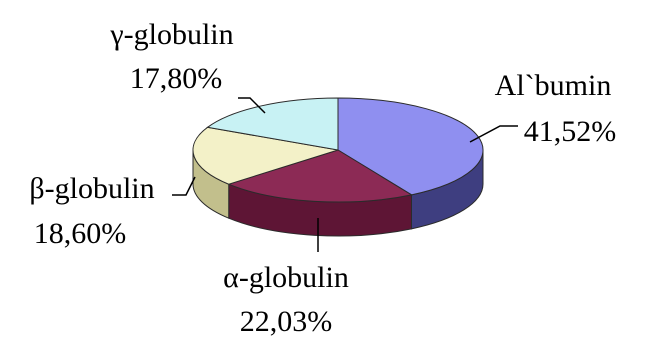 Image resolution: width=654 pixels, height=343 pixels. What do you see at coordinates (176, 78) in the screenshot?
I see `value-label-globulin: 17,80%` at bounding box center [176, 78].